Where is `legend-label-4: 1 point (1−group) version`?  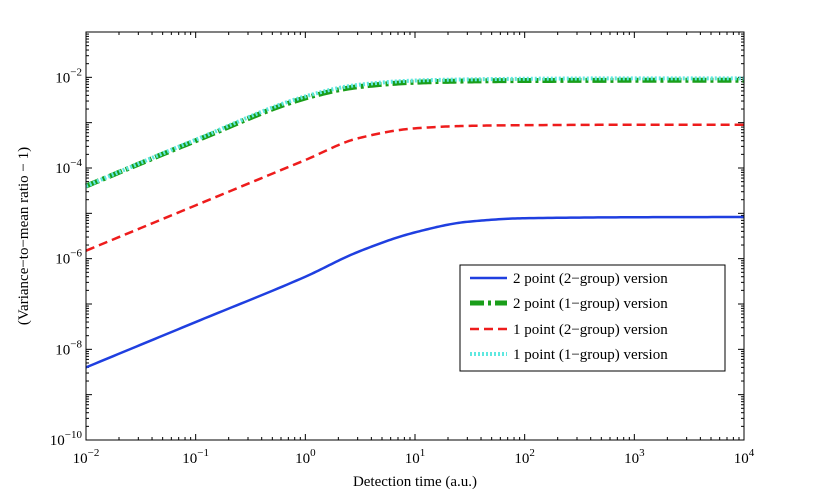
legend-label-4: 1 point (1−group) version is located at coordinates (590, 355).